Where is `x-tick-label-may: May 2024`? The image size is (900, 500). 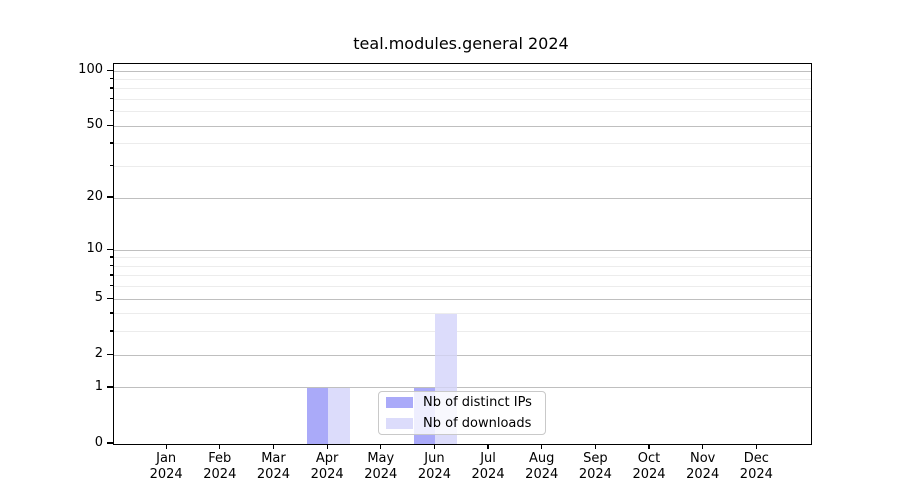 x-tick-label-may: May 2024 is located at coordinates (381, 466).